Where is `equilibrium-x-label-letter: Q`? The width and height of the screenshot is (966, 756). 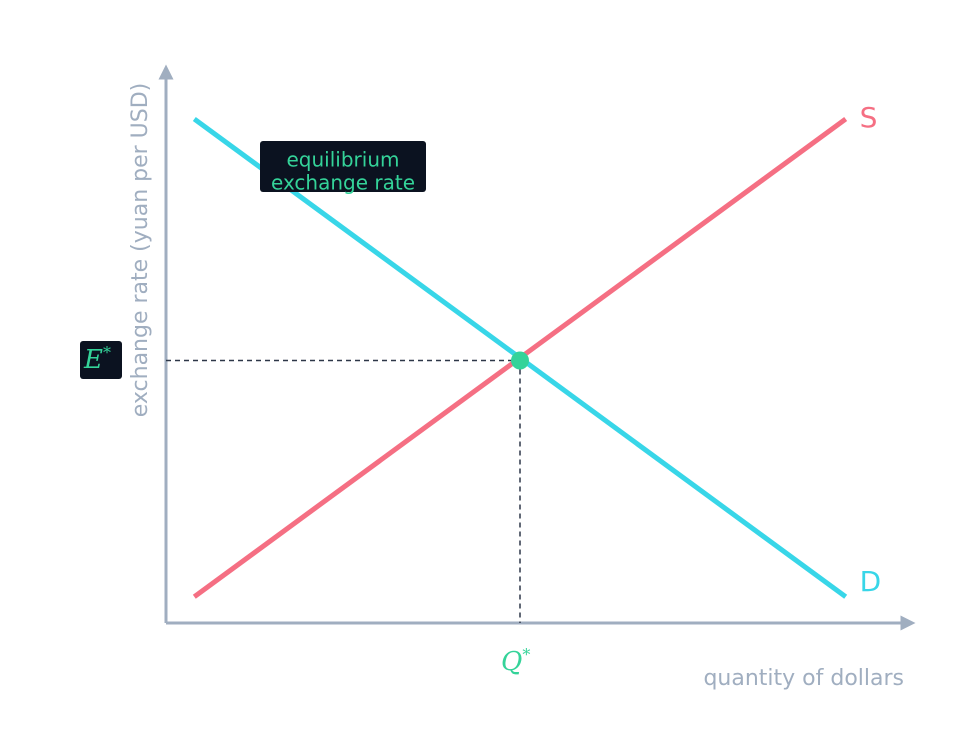
equilibrium-x-label-letter: Q is located at coordinates (511, 662).